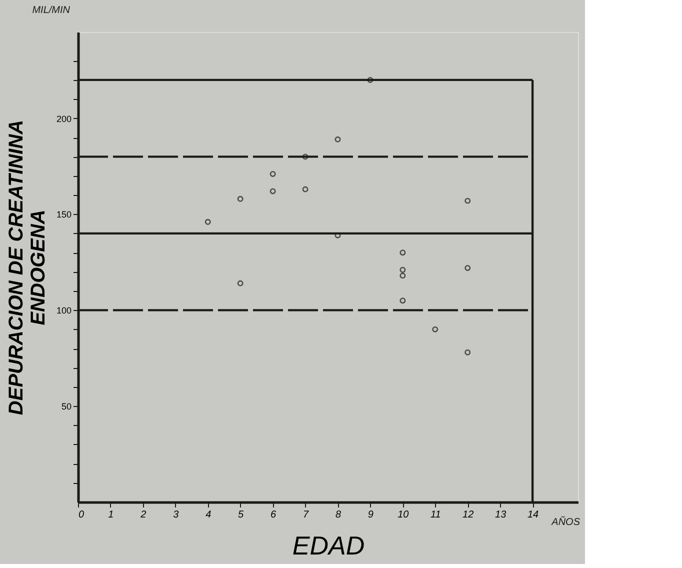 The height and width of the screenshot is (568, 682). I want to click on y-tick-label: 150, so click(64, 215).